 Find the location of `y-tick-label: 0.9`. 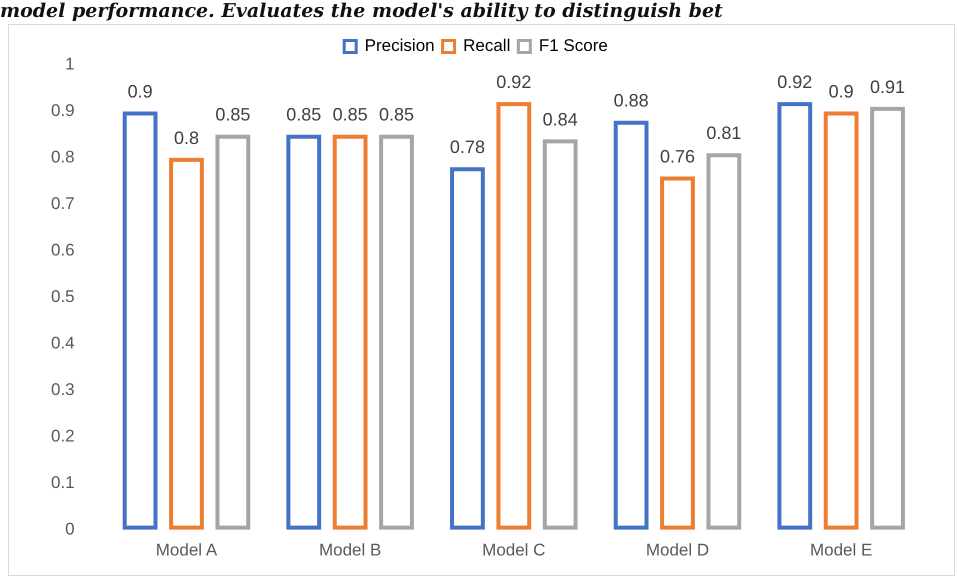

y-tick-label: 0.9 is located at coordinates (62, 110).